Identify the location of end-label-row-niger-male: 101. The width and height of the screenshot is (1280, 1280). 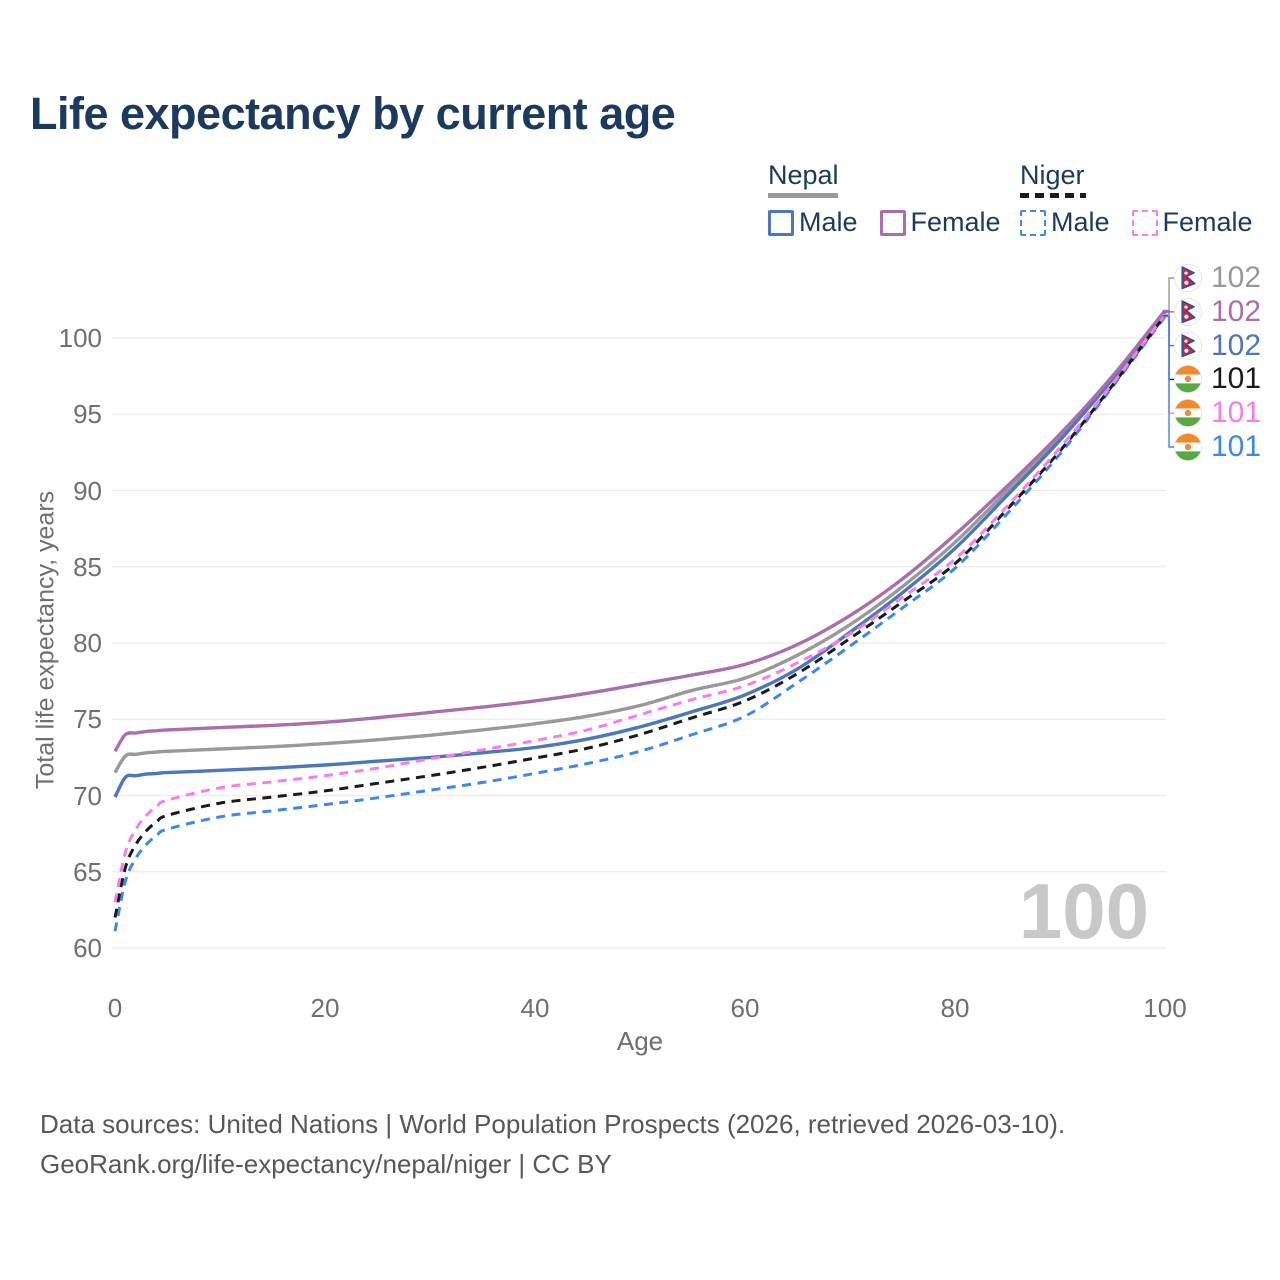
(1217, 446).